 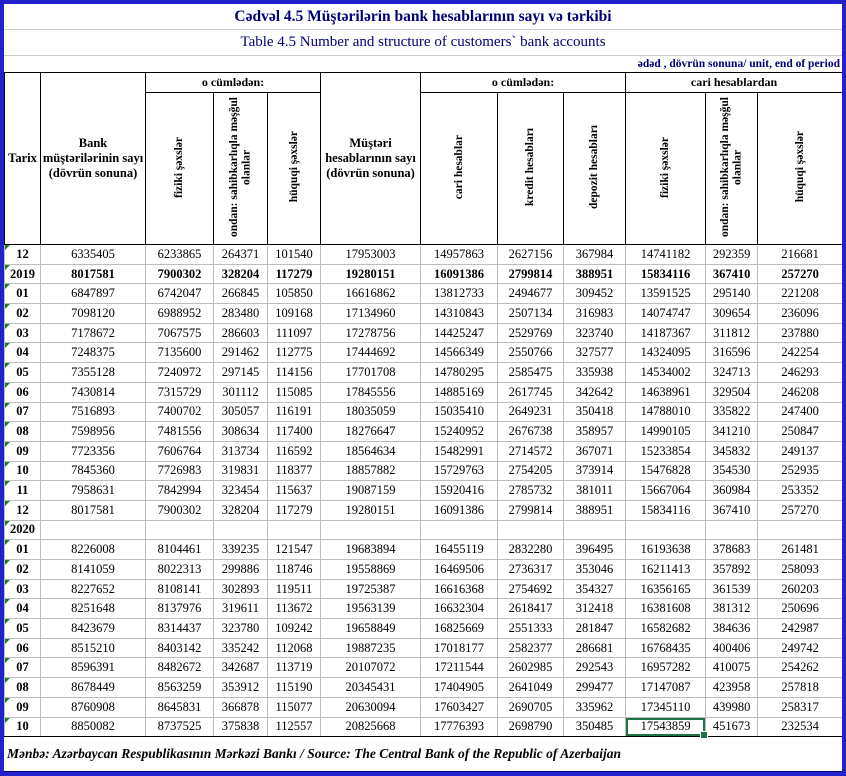 I want to click on data-cell: 116191, so click(x=294, y=412).